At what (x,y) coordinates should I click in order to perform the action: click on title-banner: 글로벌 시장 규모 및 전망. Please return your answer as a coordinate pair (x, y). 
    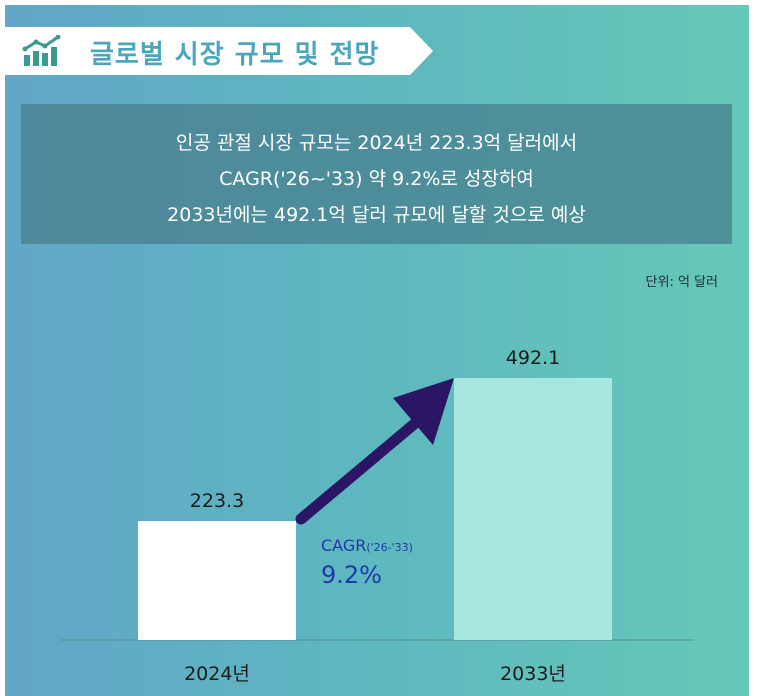
    Looking at the image, I should click on (220, 51).